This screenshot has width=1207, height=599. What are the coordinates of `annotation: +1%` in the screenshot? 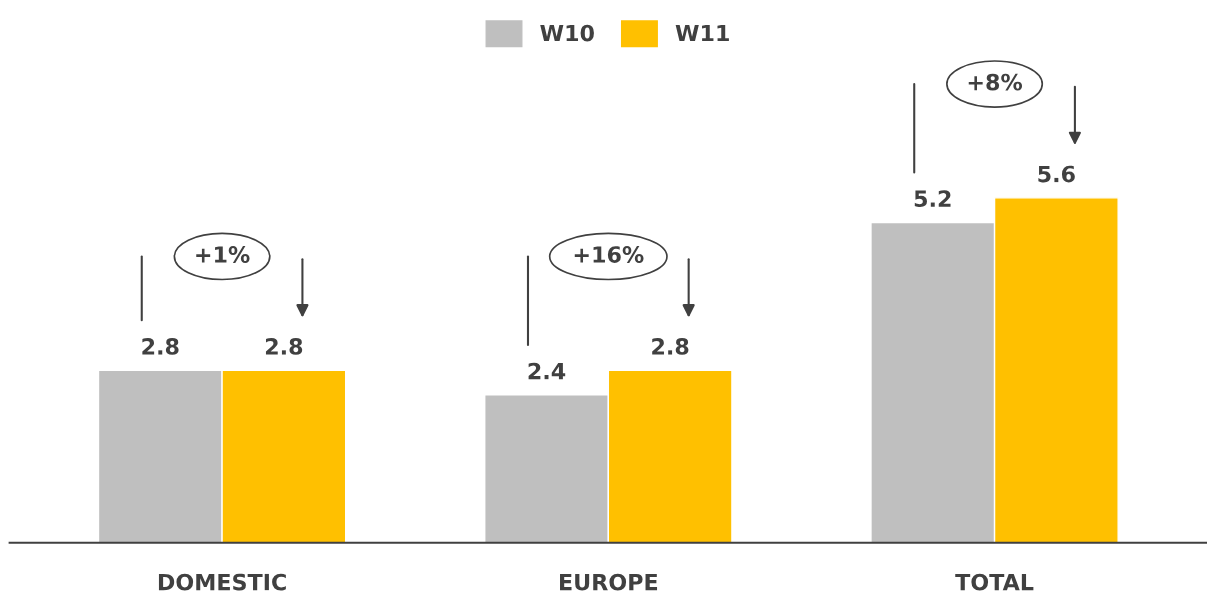 It's located at (223, 254).